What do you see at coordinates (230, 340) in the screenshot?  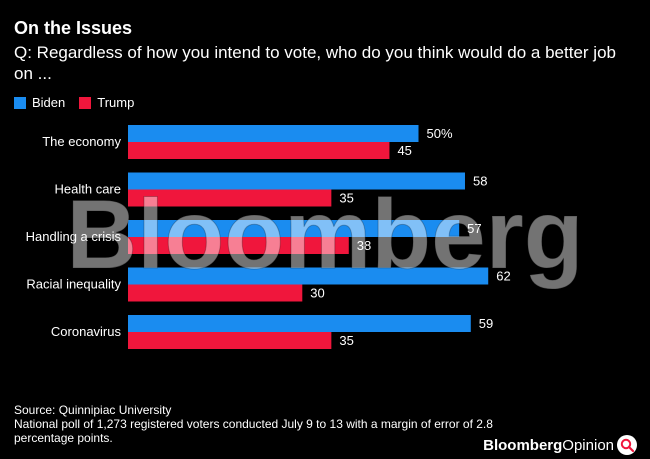 I see `bar-trump-coronavirus` at bounding box center [230, 340].